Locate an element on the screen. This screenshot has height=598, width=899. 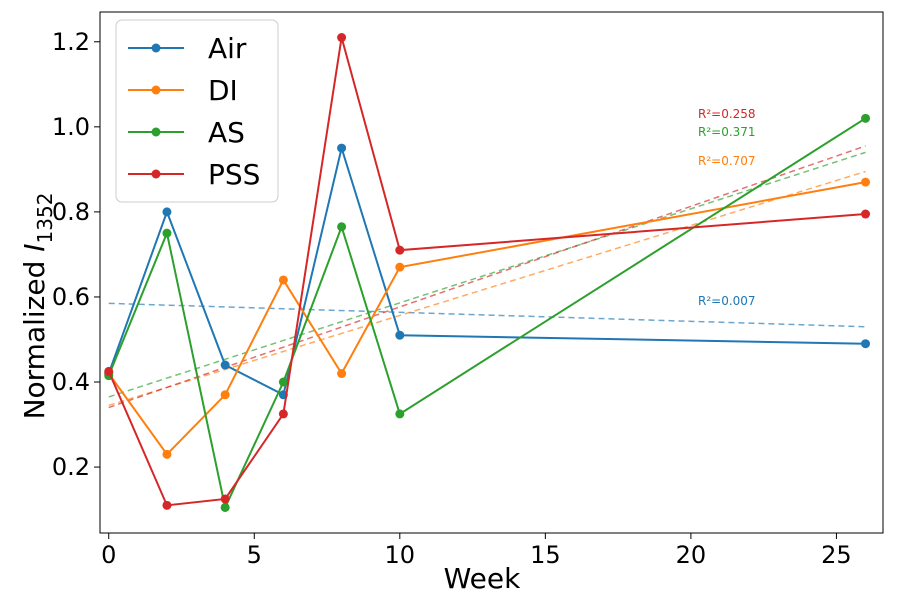
trendline-air is located at coordinates (487, 315).